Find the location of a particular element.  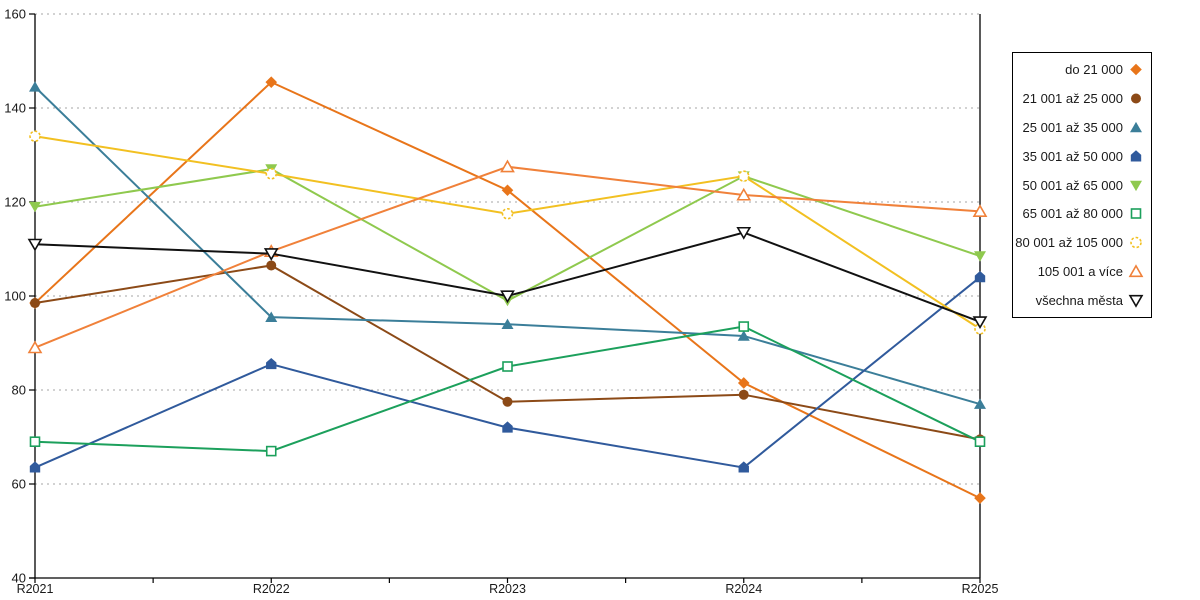

y-tick-label: 100 is located at coordinates (15, 296).